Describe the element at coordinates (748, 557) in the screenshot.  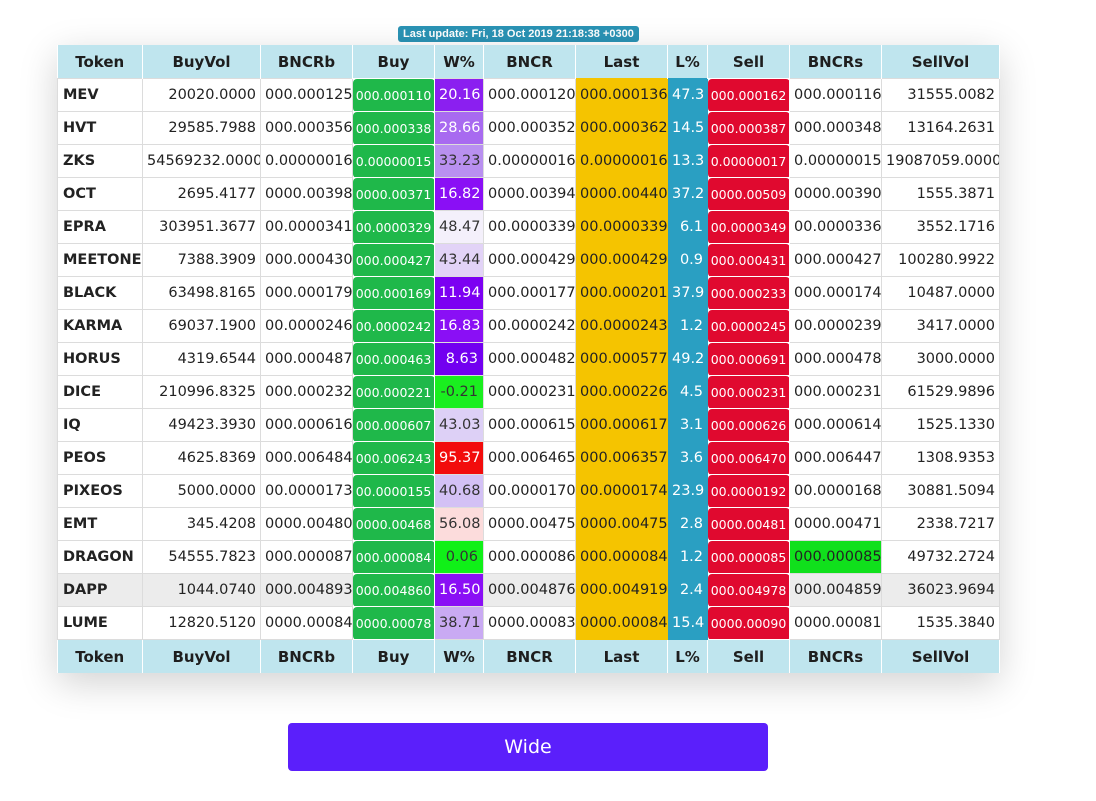
I see `sell-price-cell: 000.000085` at that location.